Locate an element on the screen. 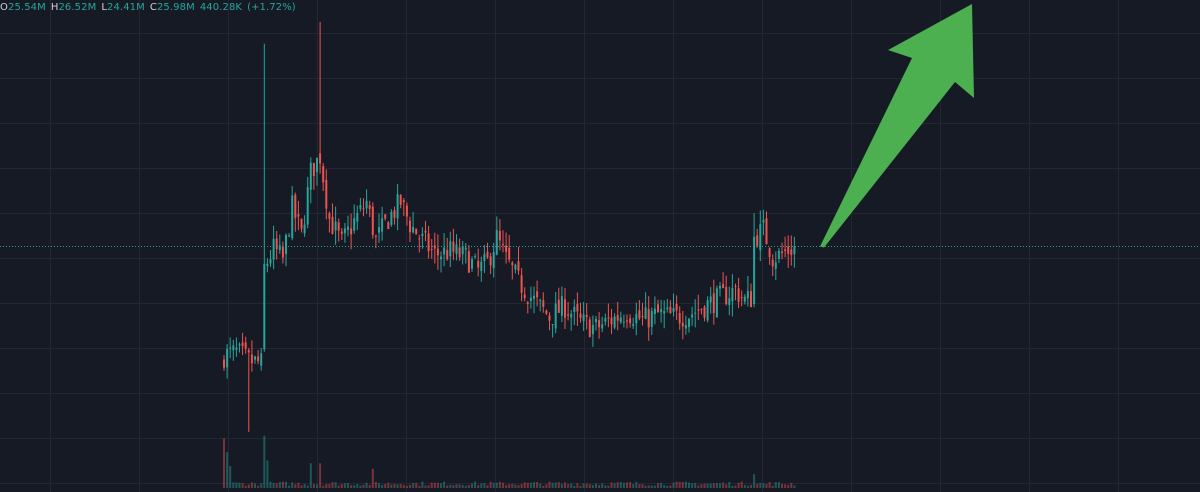 The width and height of the screenshot is (1200, 492). up-trend-arrow-icon is located at coordinates (897, 126).